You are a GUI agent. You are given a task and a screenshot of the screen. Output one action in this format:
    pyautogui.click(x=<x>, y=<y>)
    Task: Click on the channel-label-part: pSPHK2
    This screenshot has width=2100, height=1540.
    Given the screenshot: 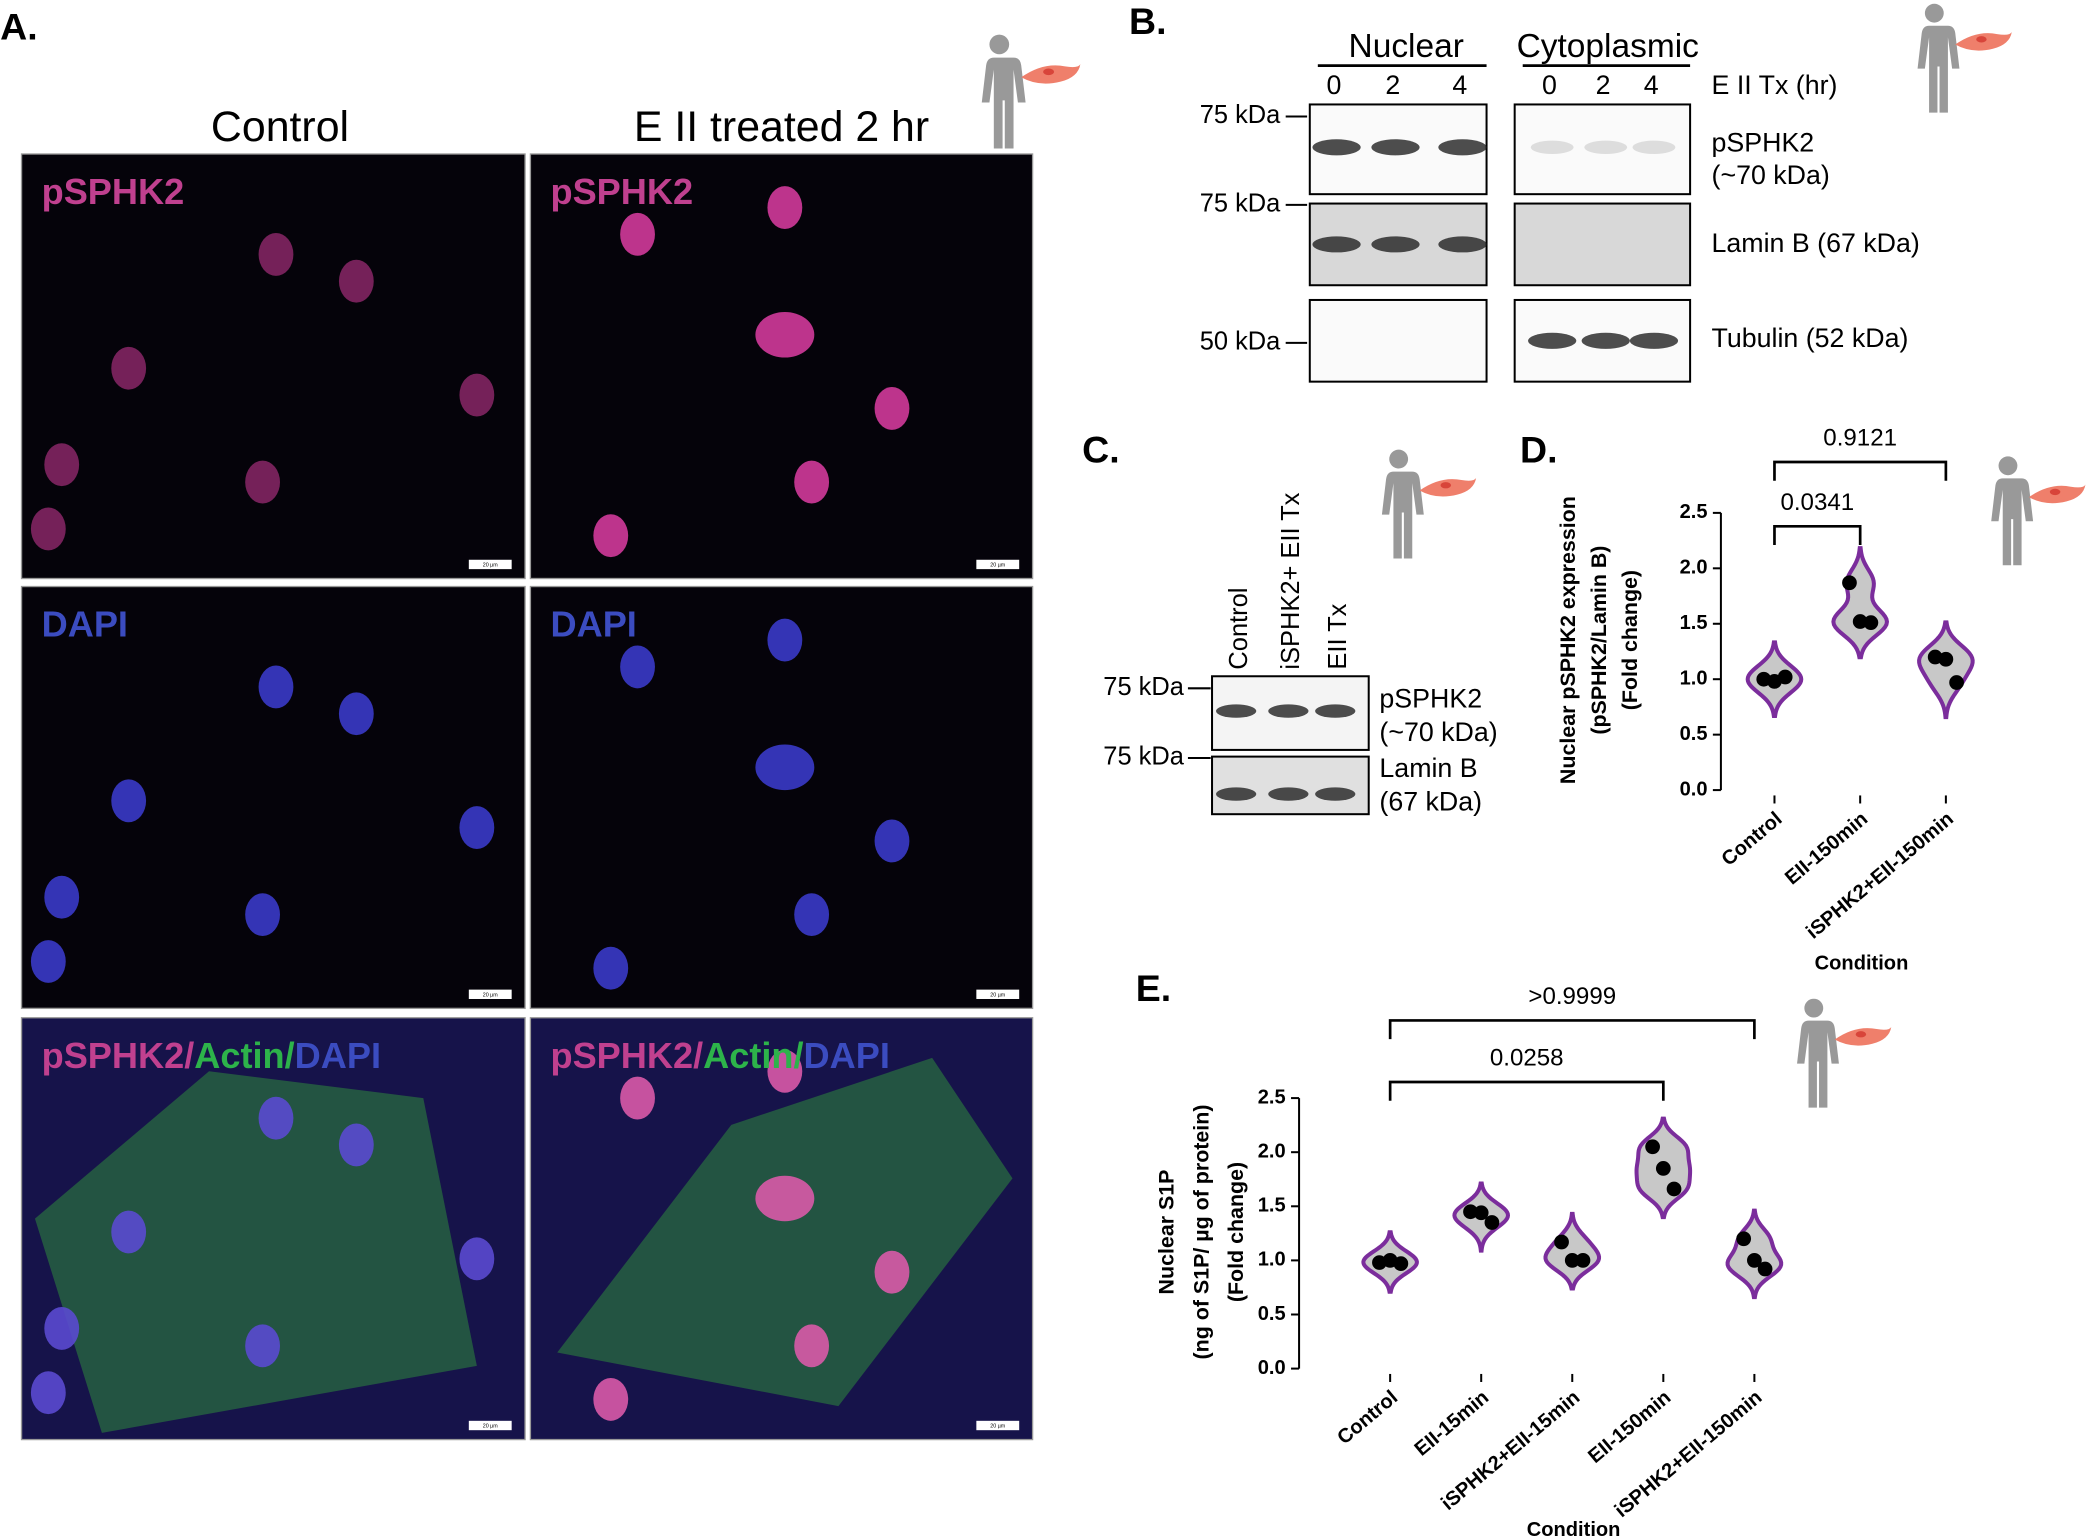 What is the action you would take?
    pyautogui.click(x=113, y=191)
    